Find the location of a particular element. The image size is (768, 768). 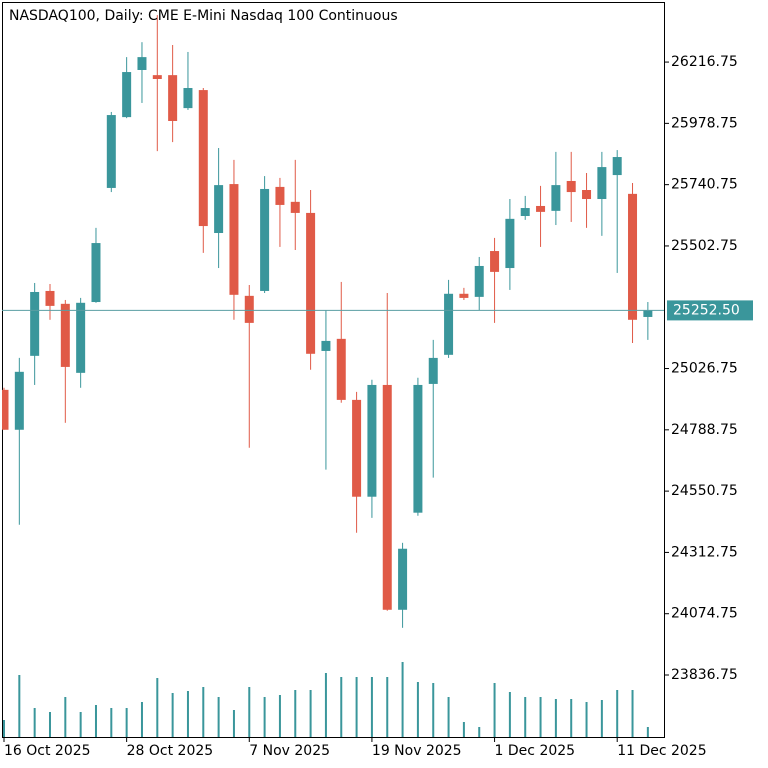

x-tick-label: 28 Oct 2025 is located at coordinates (170, 751).